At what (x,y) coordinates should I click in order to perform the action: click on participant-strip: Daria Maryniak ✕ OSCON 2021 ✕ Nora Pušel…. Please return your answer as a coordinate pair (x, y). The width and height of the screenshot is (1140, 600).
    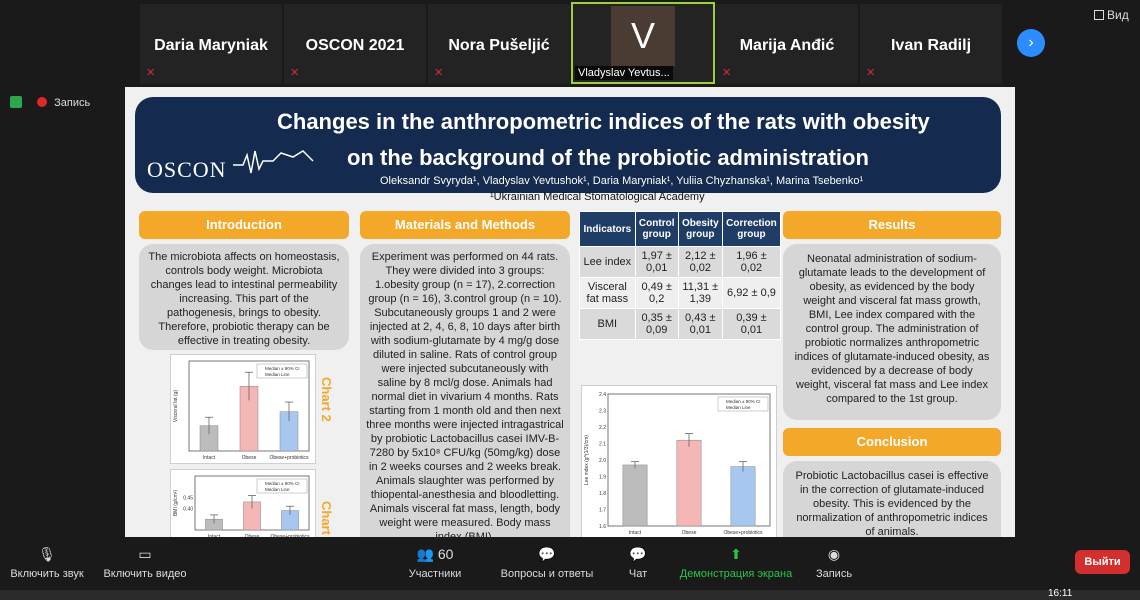
    Looking at the image, I should click on (570, 43).